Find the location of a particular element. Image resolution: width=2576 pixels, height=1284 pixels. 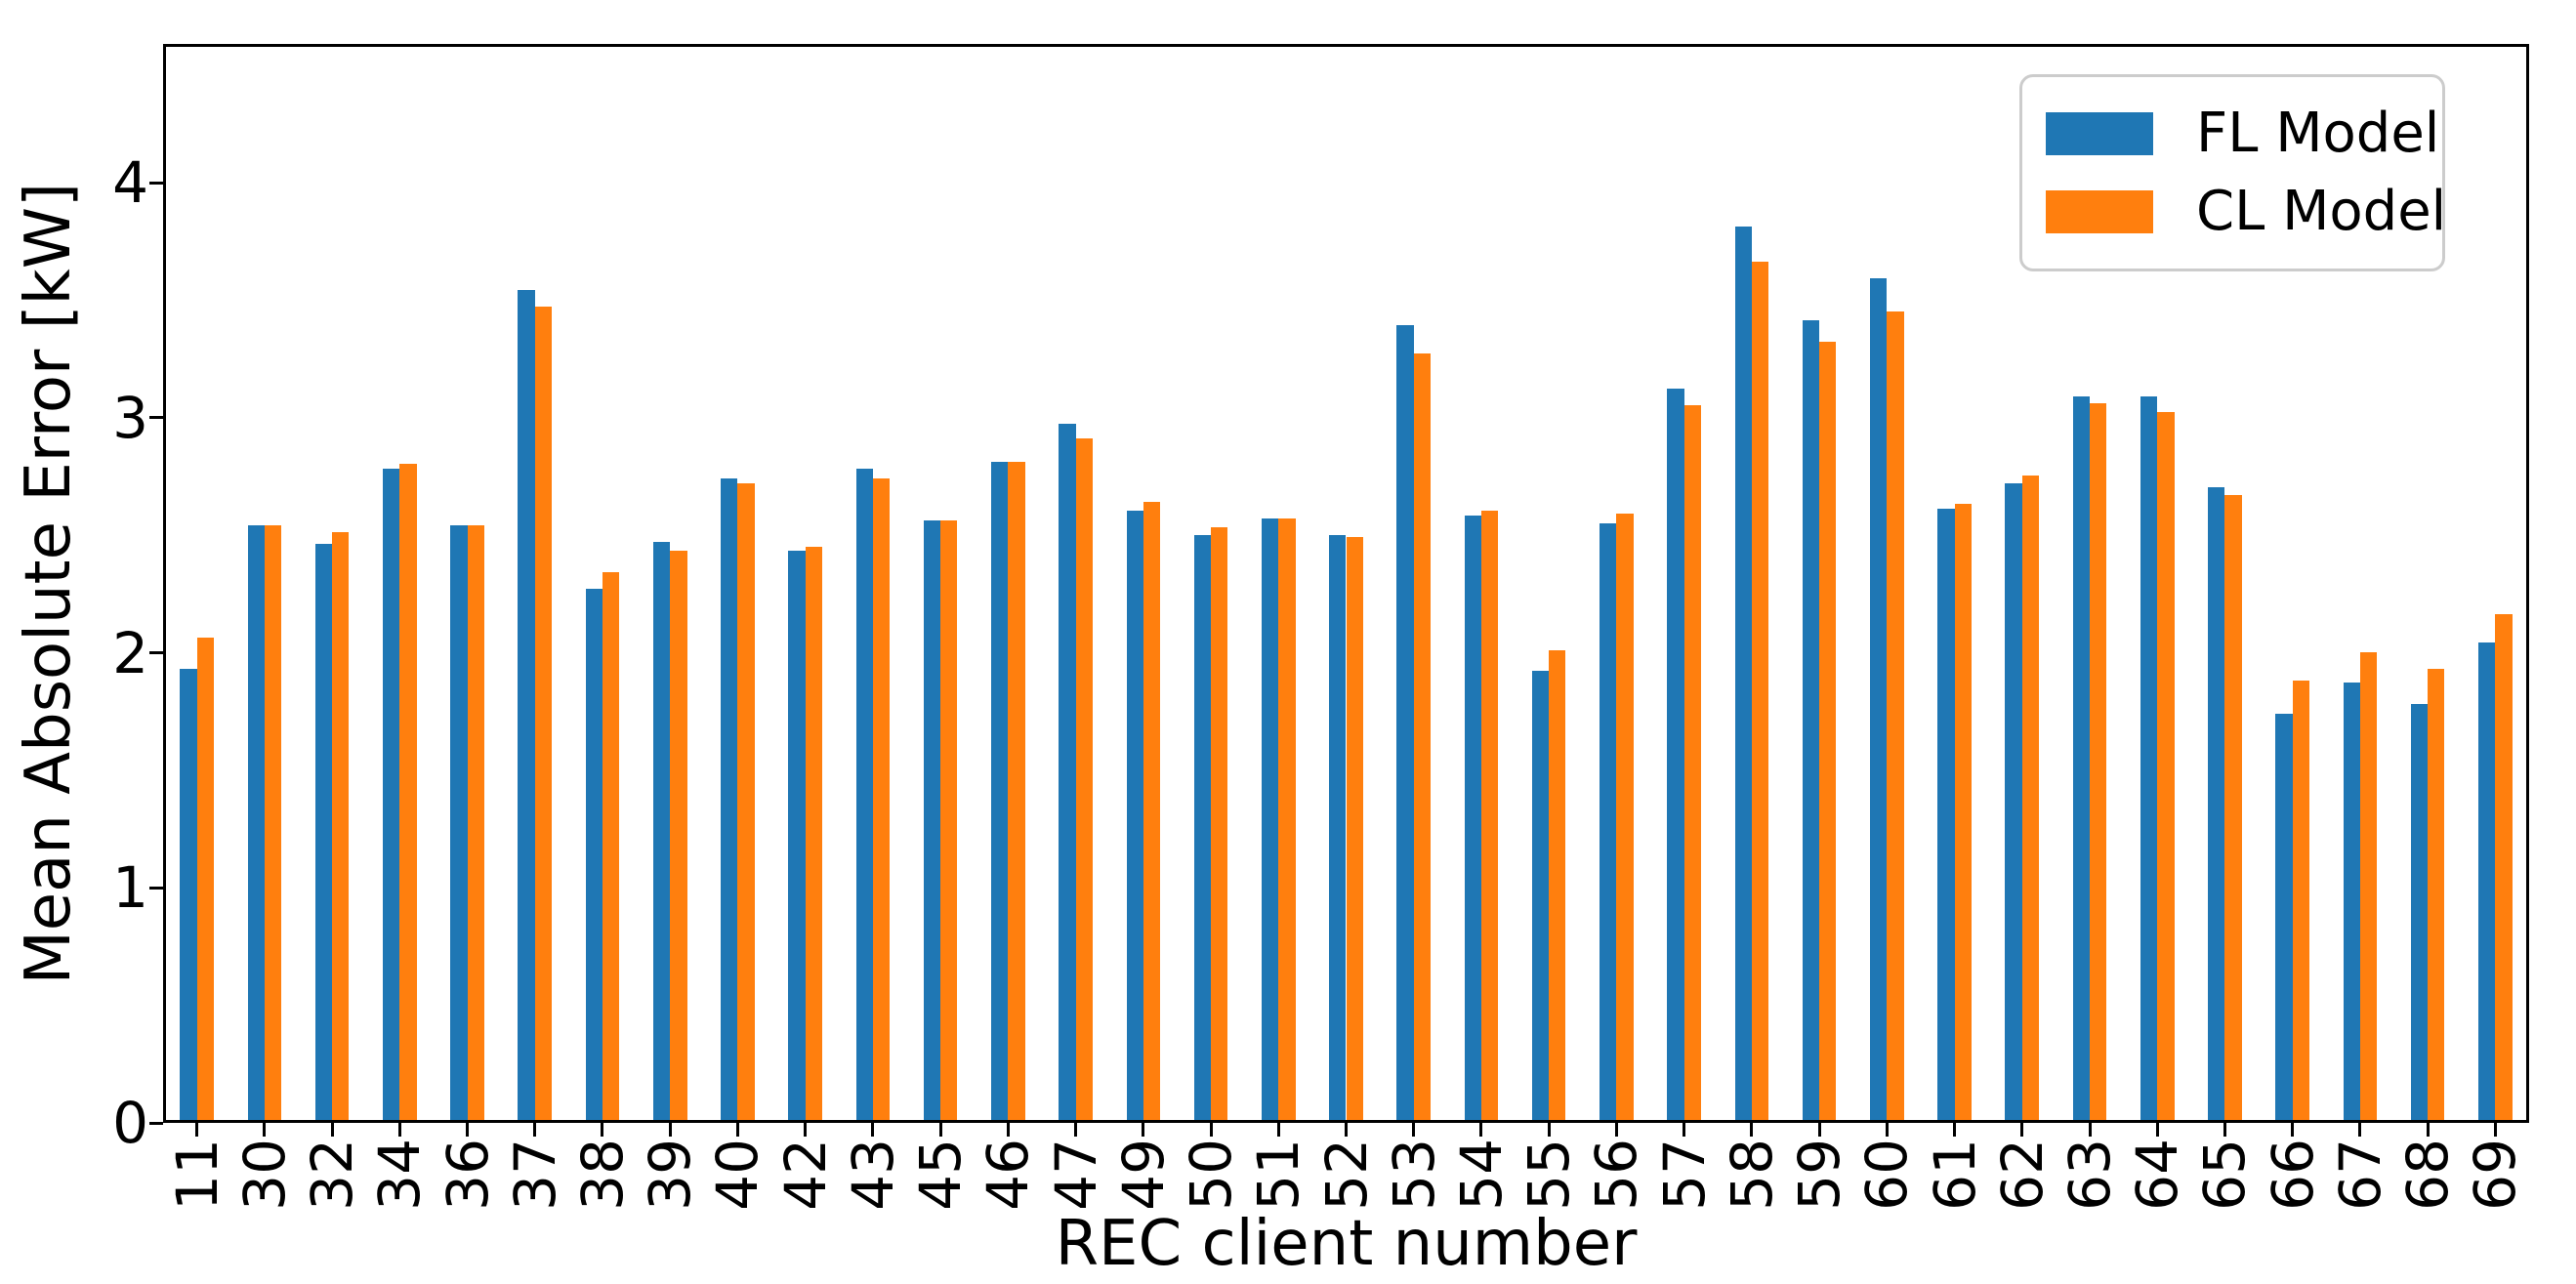

x-tick-label-text: 53 is located at coordinates (1413, 1175).